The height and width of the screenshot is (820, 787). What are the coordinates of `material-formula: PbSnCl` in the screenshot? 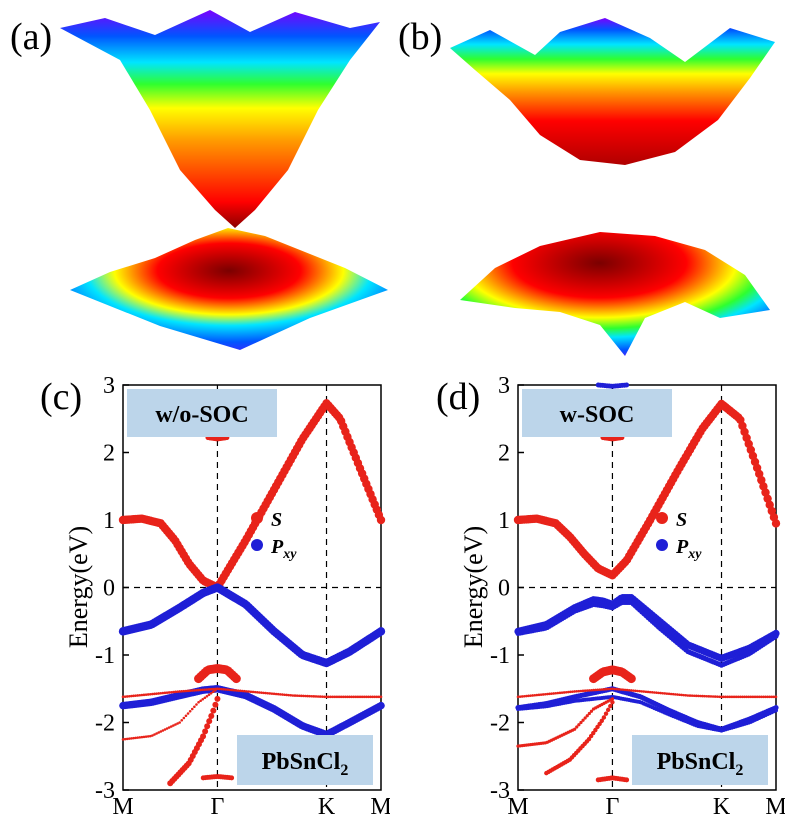 It's located at (301, 762).